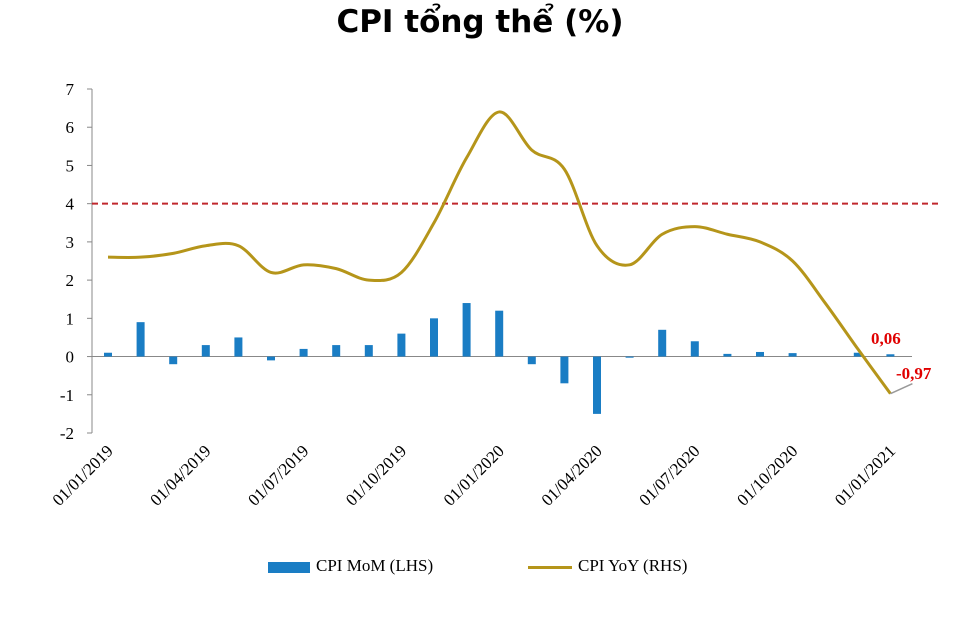  What do you see at coordinates (633, 565) in the screenshot?
I see `legend-label-yoy: CPI YoY (RHS)` at bounding box center [633, 565].